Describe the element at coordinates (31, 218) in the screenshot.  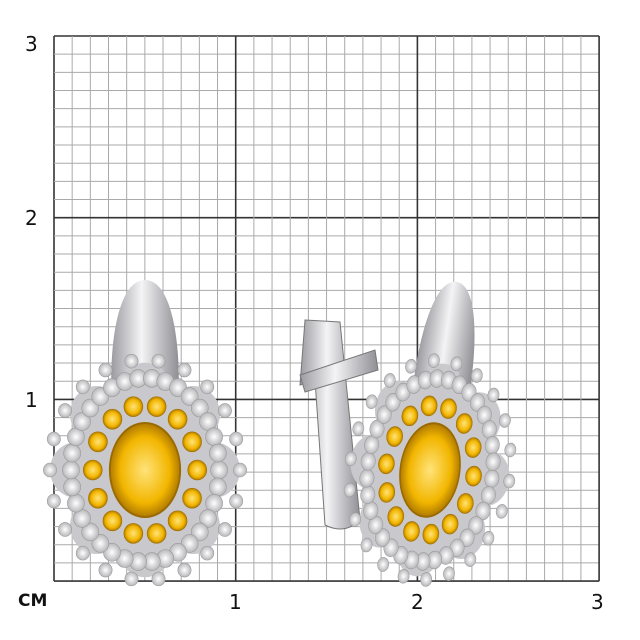
I see `y-label-2: 2` at that location.